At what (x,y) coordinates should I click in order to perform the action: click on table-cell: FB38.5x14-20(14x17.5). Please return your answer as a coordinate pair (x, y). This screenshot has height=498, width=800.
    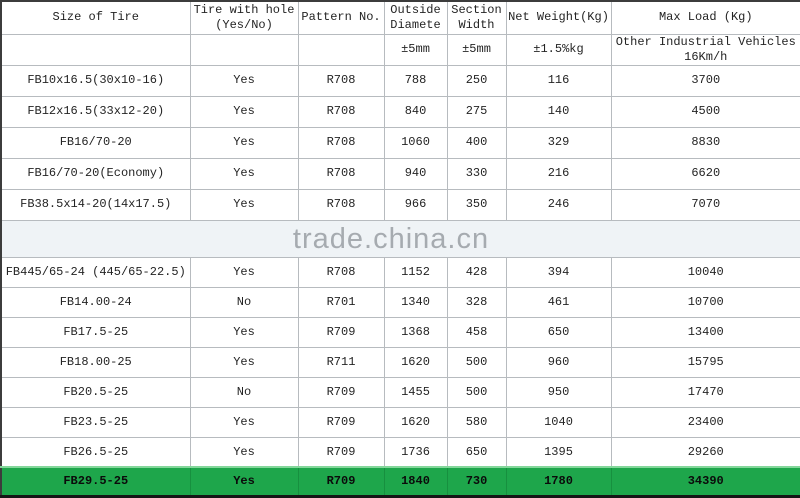
    Looking at the image, I should click on (95, 204).